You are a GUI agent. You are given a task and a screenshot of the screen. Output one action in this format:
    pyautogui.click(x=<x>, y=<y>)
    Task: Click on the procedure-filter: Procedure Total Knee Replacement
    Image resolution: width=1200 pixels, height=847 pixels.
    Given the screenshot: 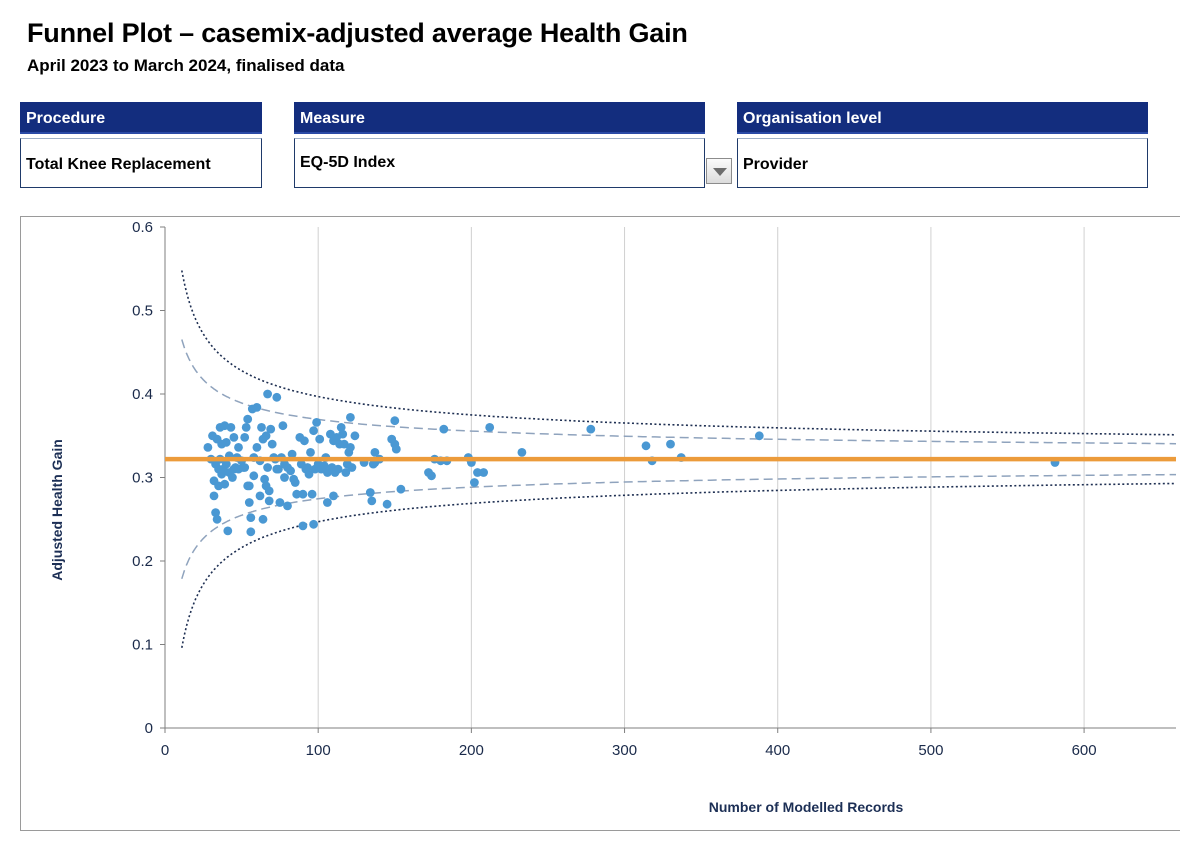 What is the action you would take?
    pyautogui.click(x=141, y=145)
    